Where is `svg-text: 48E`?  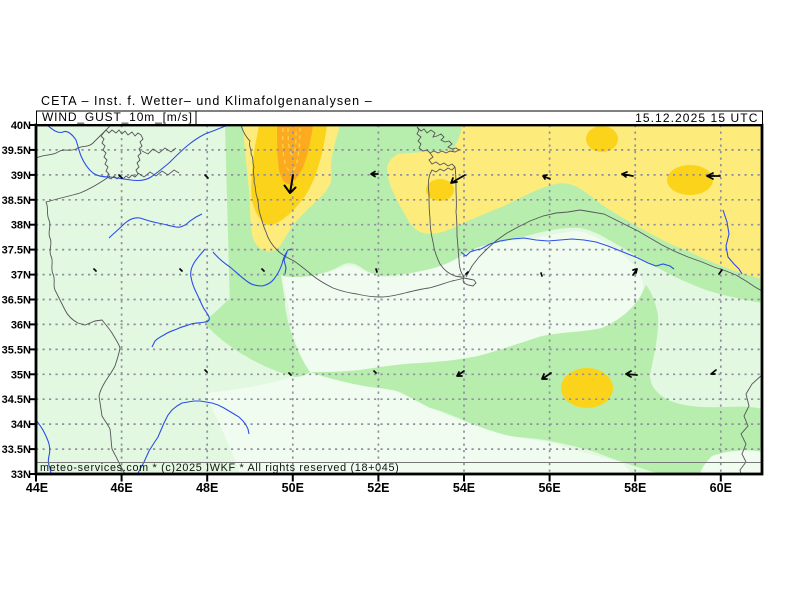
svg-text: 48E is located at coordinates (207, 488).